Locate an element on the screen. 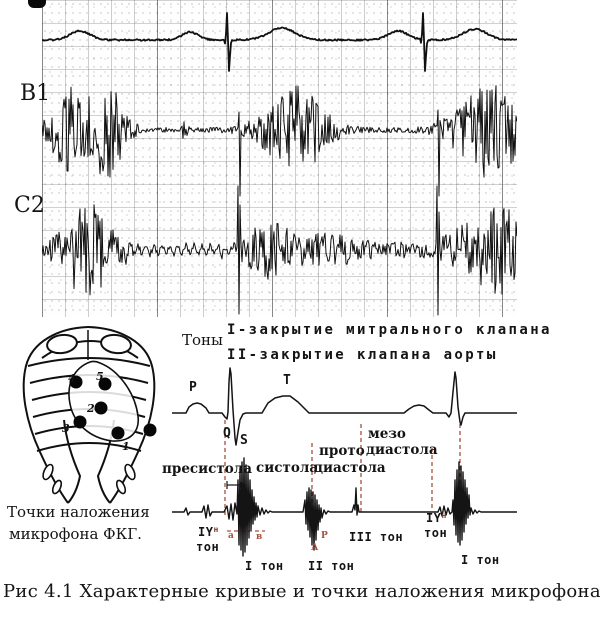  ribcage-diagram: 1 2 3 4 5 is located at coordinates (89, 415).